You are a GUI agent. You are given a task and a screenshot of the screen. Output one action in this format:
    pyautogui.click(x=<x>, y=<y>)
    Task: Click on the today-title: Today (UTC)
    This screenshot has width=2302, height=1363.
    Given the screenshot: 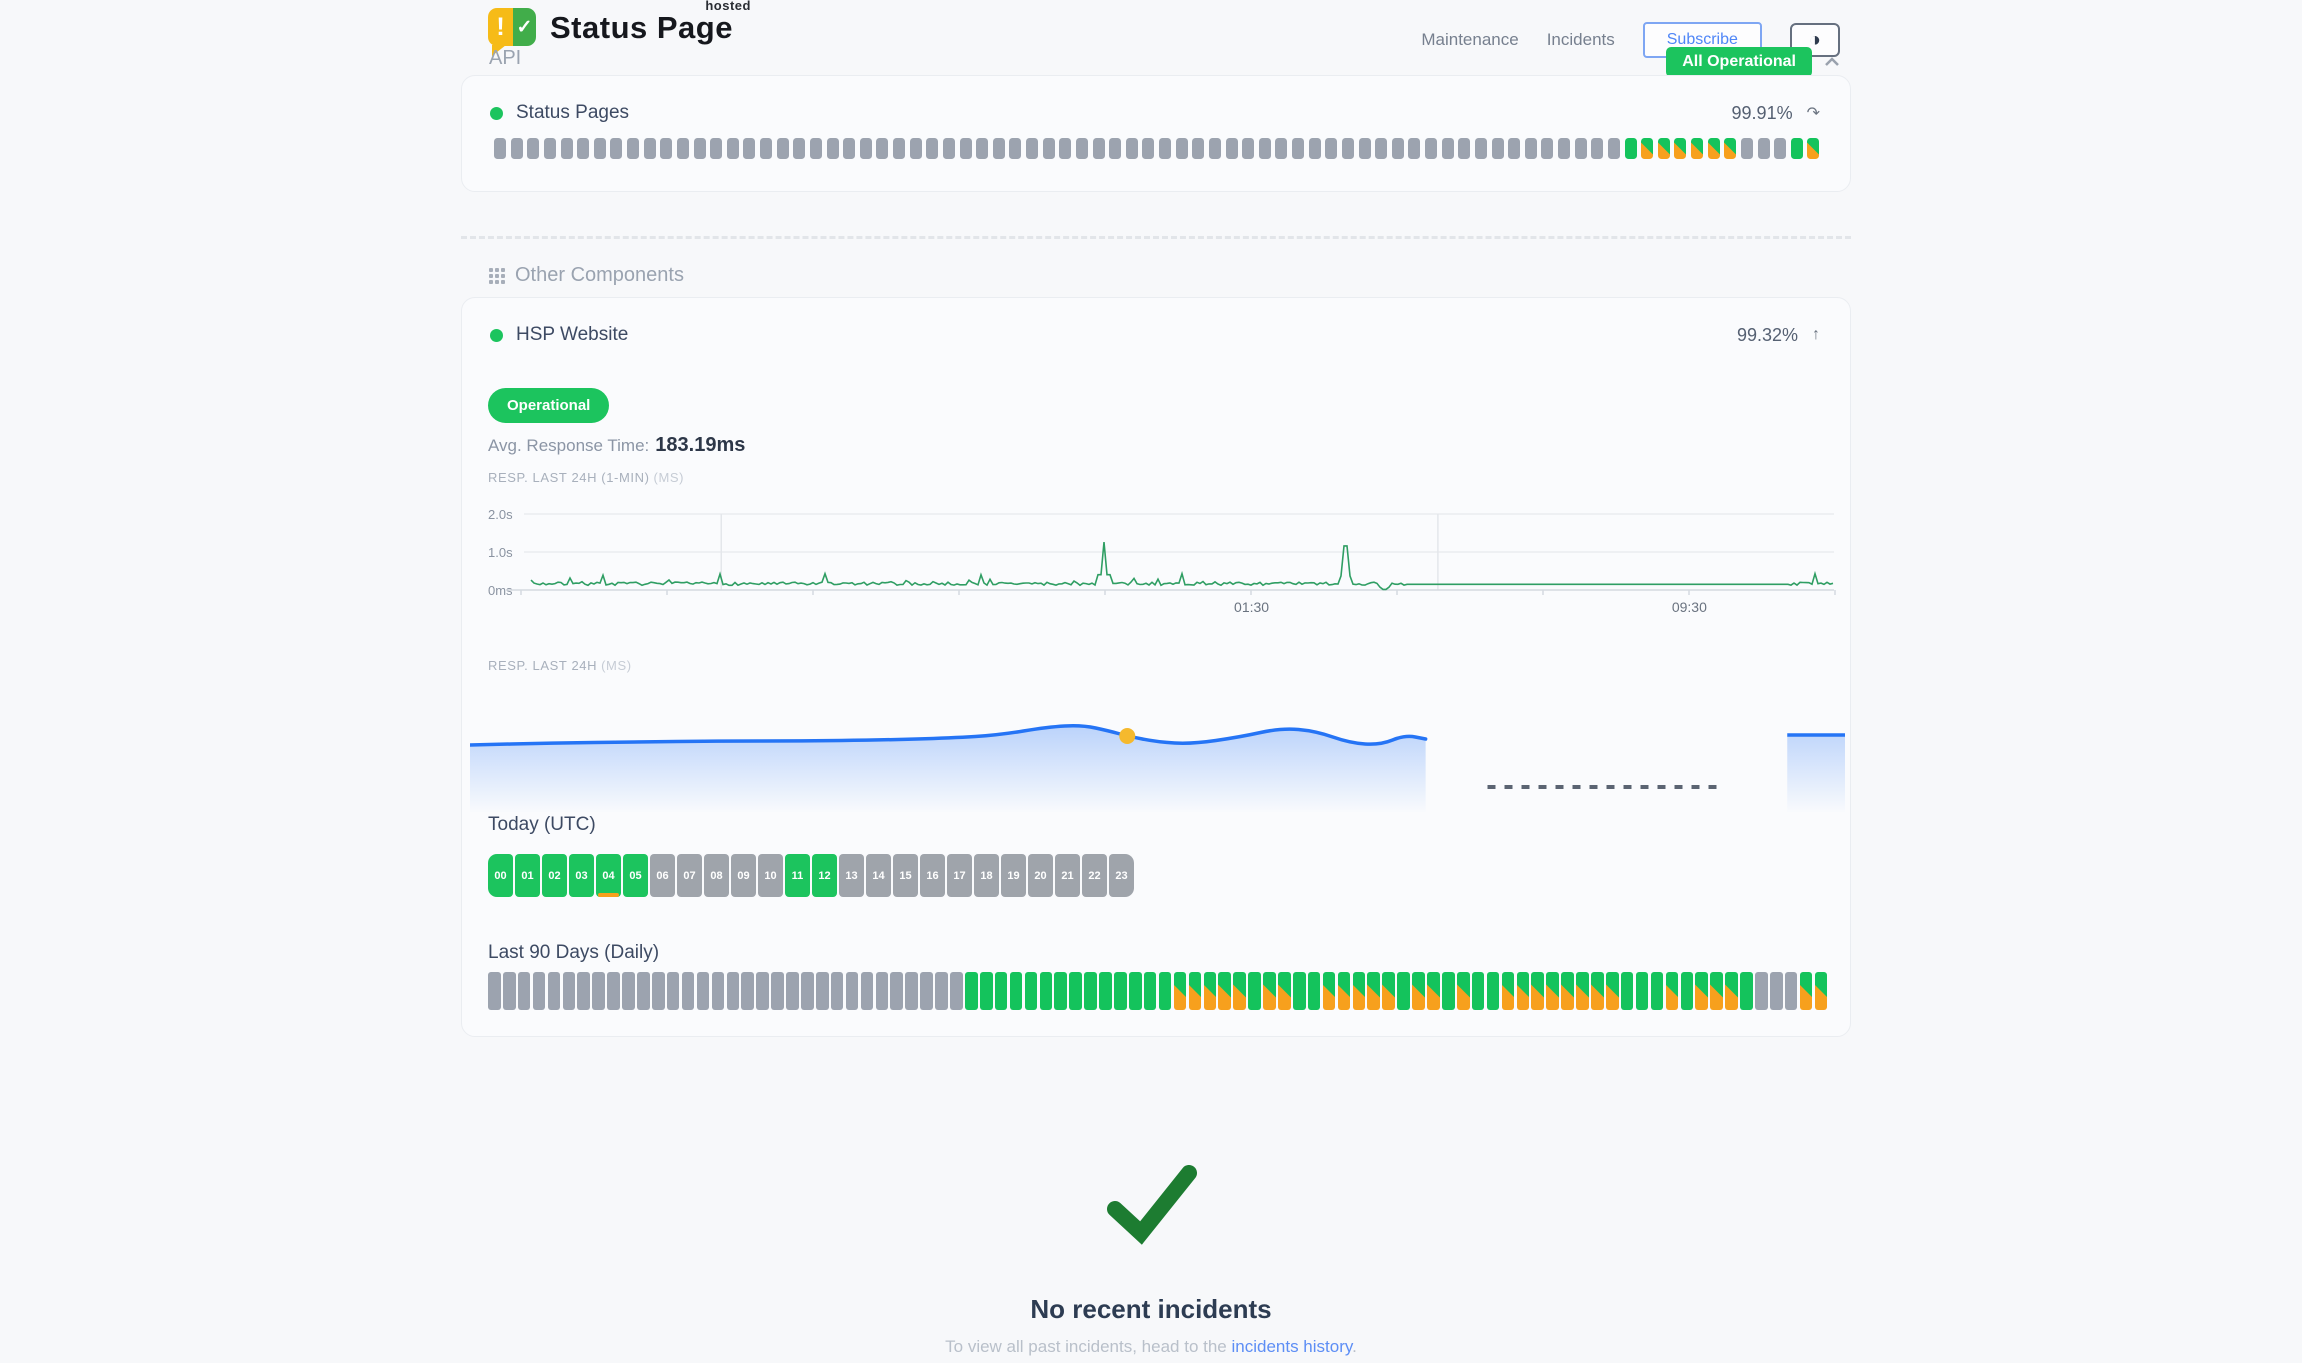 What is the action you would take?
    pyautogui.click(x=542, y=824)
    